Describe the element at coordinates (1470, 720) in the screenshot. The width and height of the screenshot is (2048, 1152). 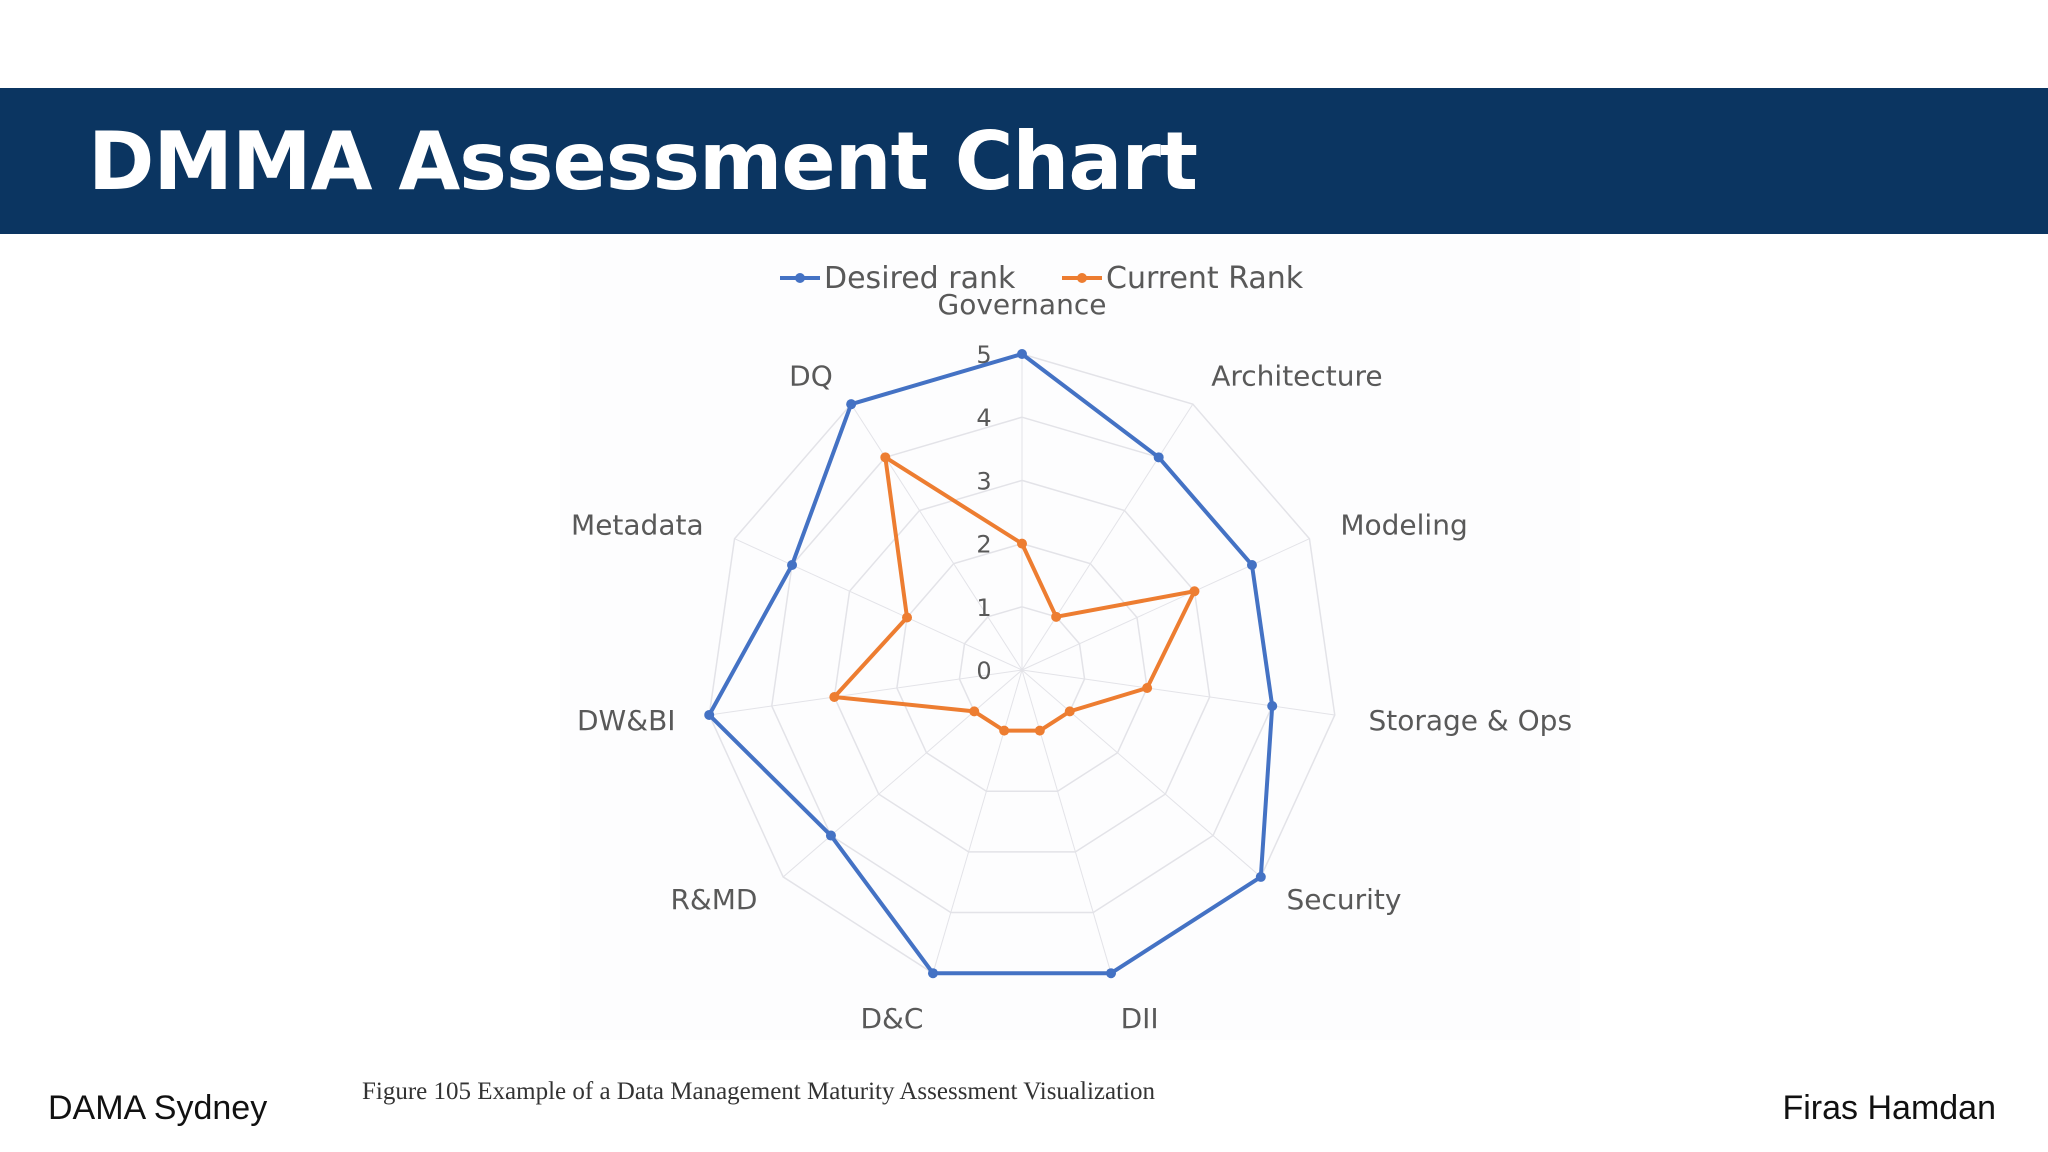
I see `category-label: Storage & Ops` at that location.